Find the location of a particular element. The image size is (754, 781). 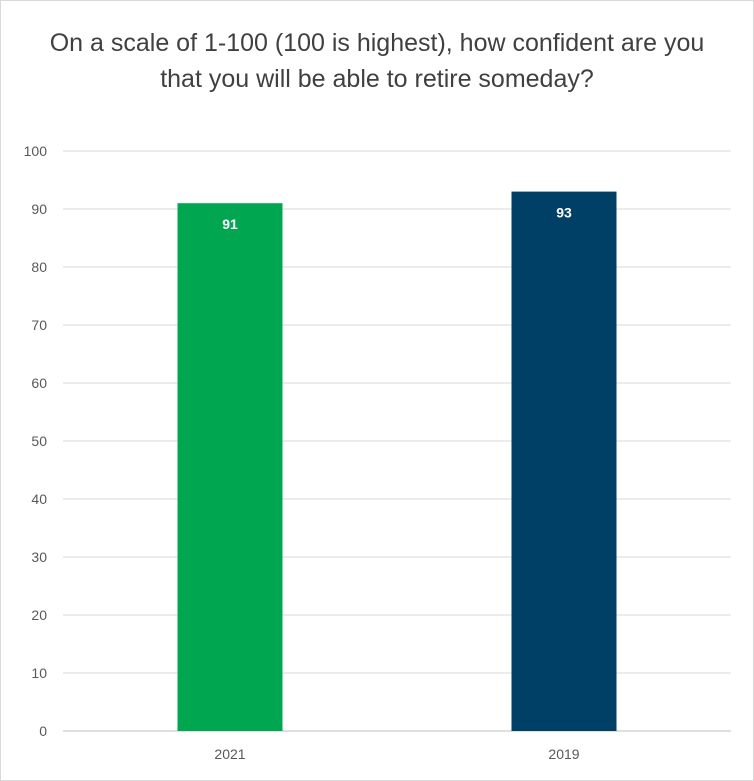

y-tick-label: 10 is located at coordinates (39, 673).